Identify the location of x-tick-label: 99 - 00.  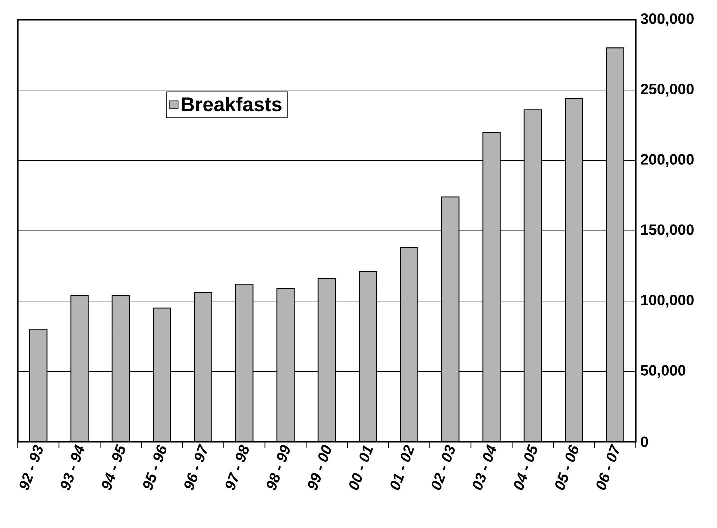
(320, 467).